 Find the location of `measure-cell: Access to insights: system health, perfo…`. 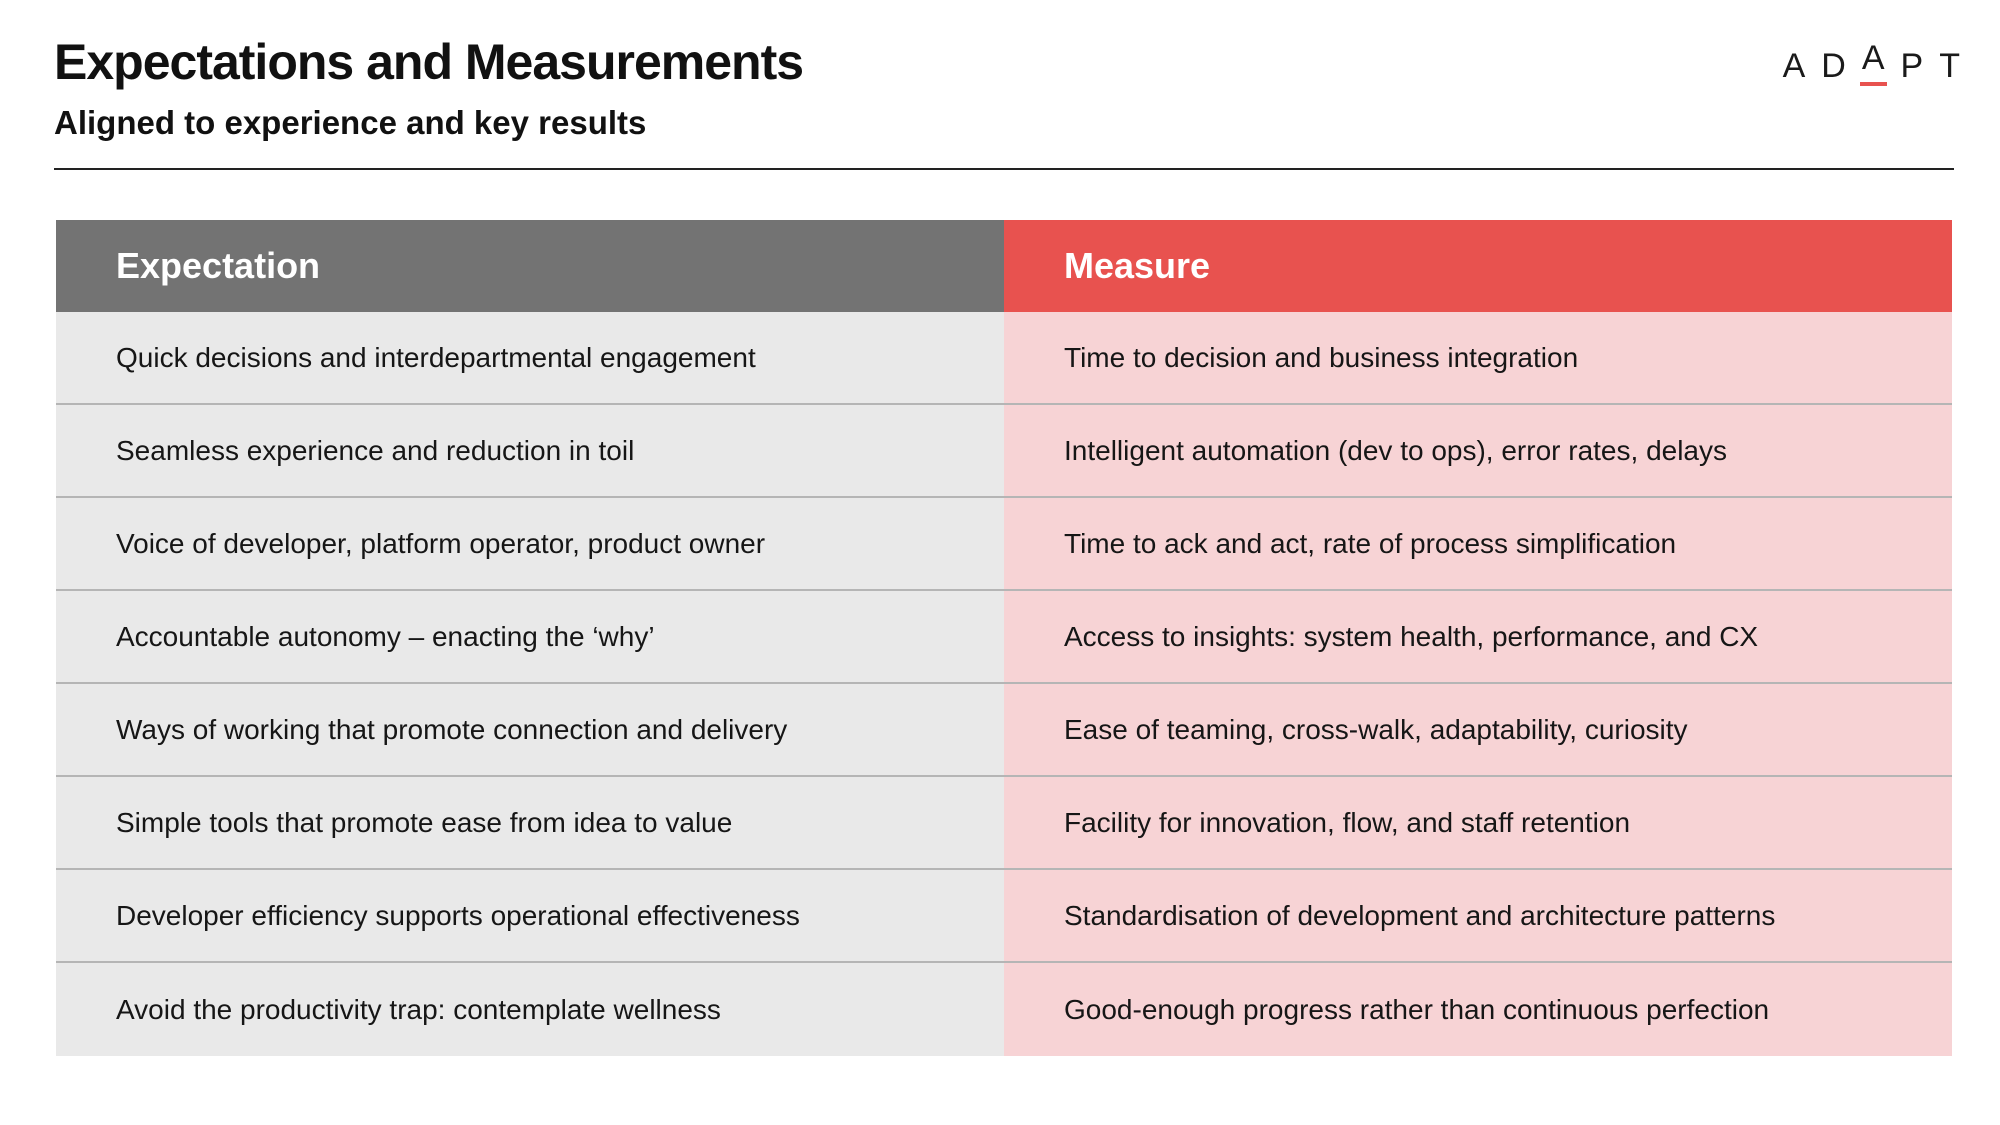

measure-cell: Access to insights: system health, perfo… is located at coordinates (1478, 637).